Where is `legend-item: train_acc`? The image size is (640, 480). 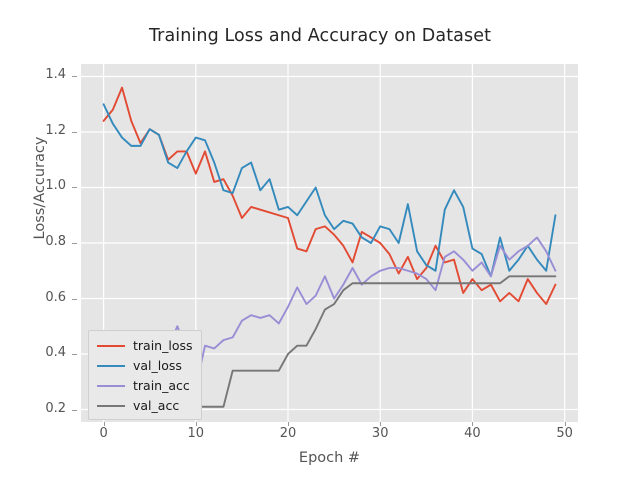 legend-item: train_acc is located at coordinates (145, 386).